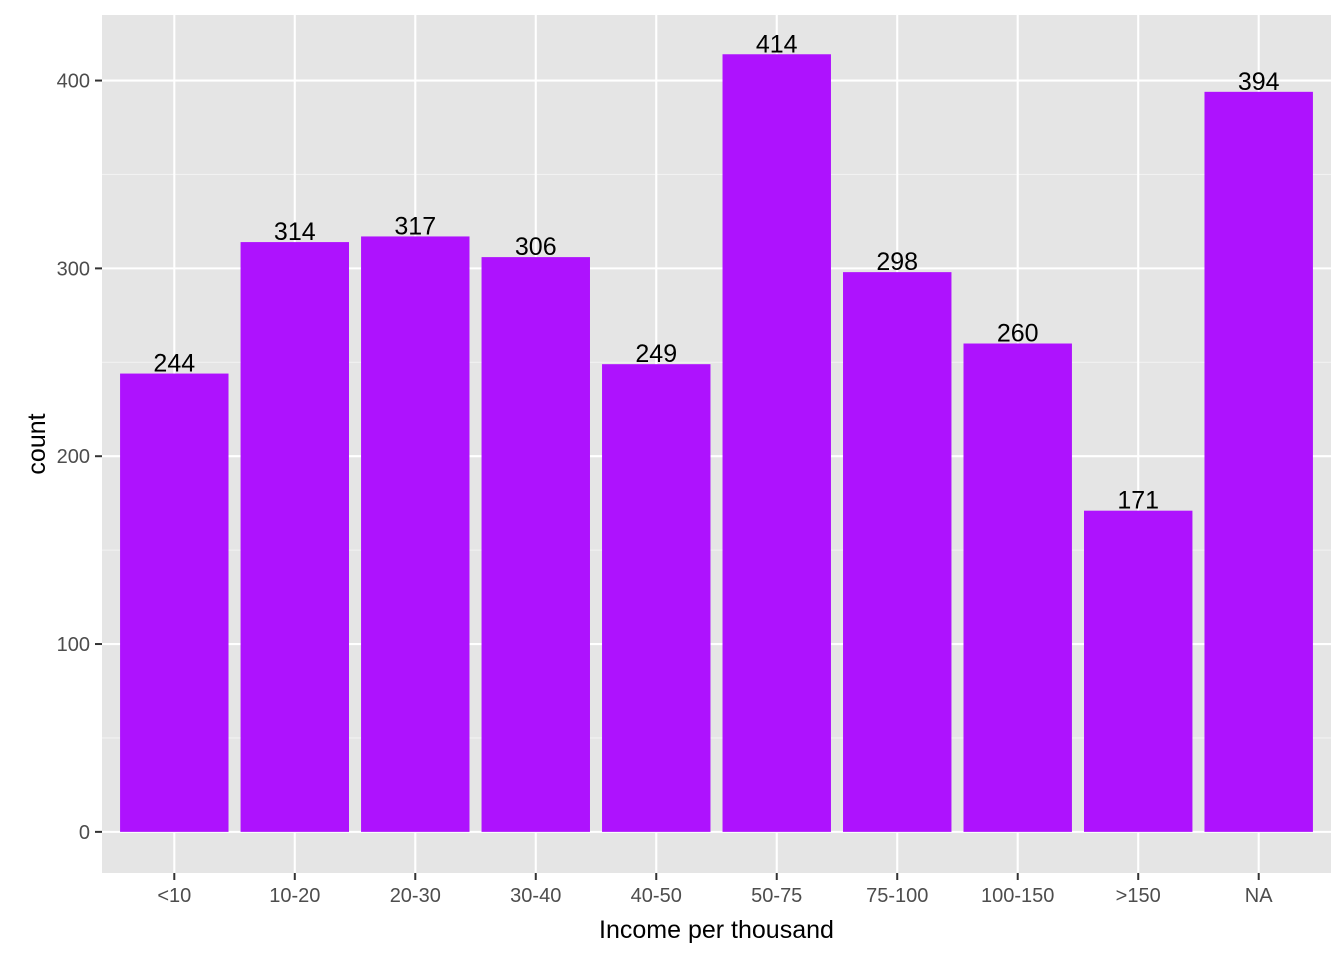  Describe the element at coordinates (73, 269) in the screenshot. I see `y-tick-label: 300` at that location.